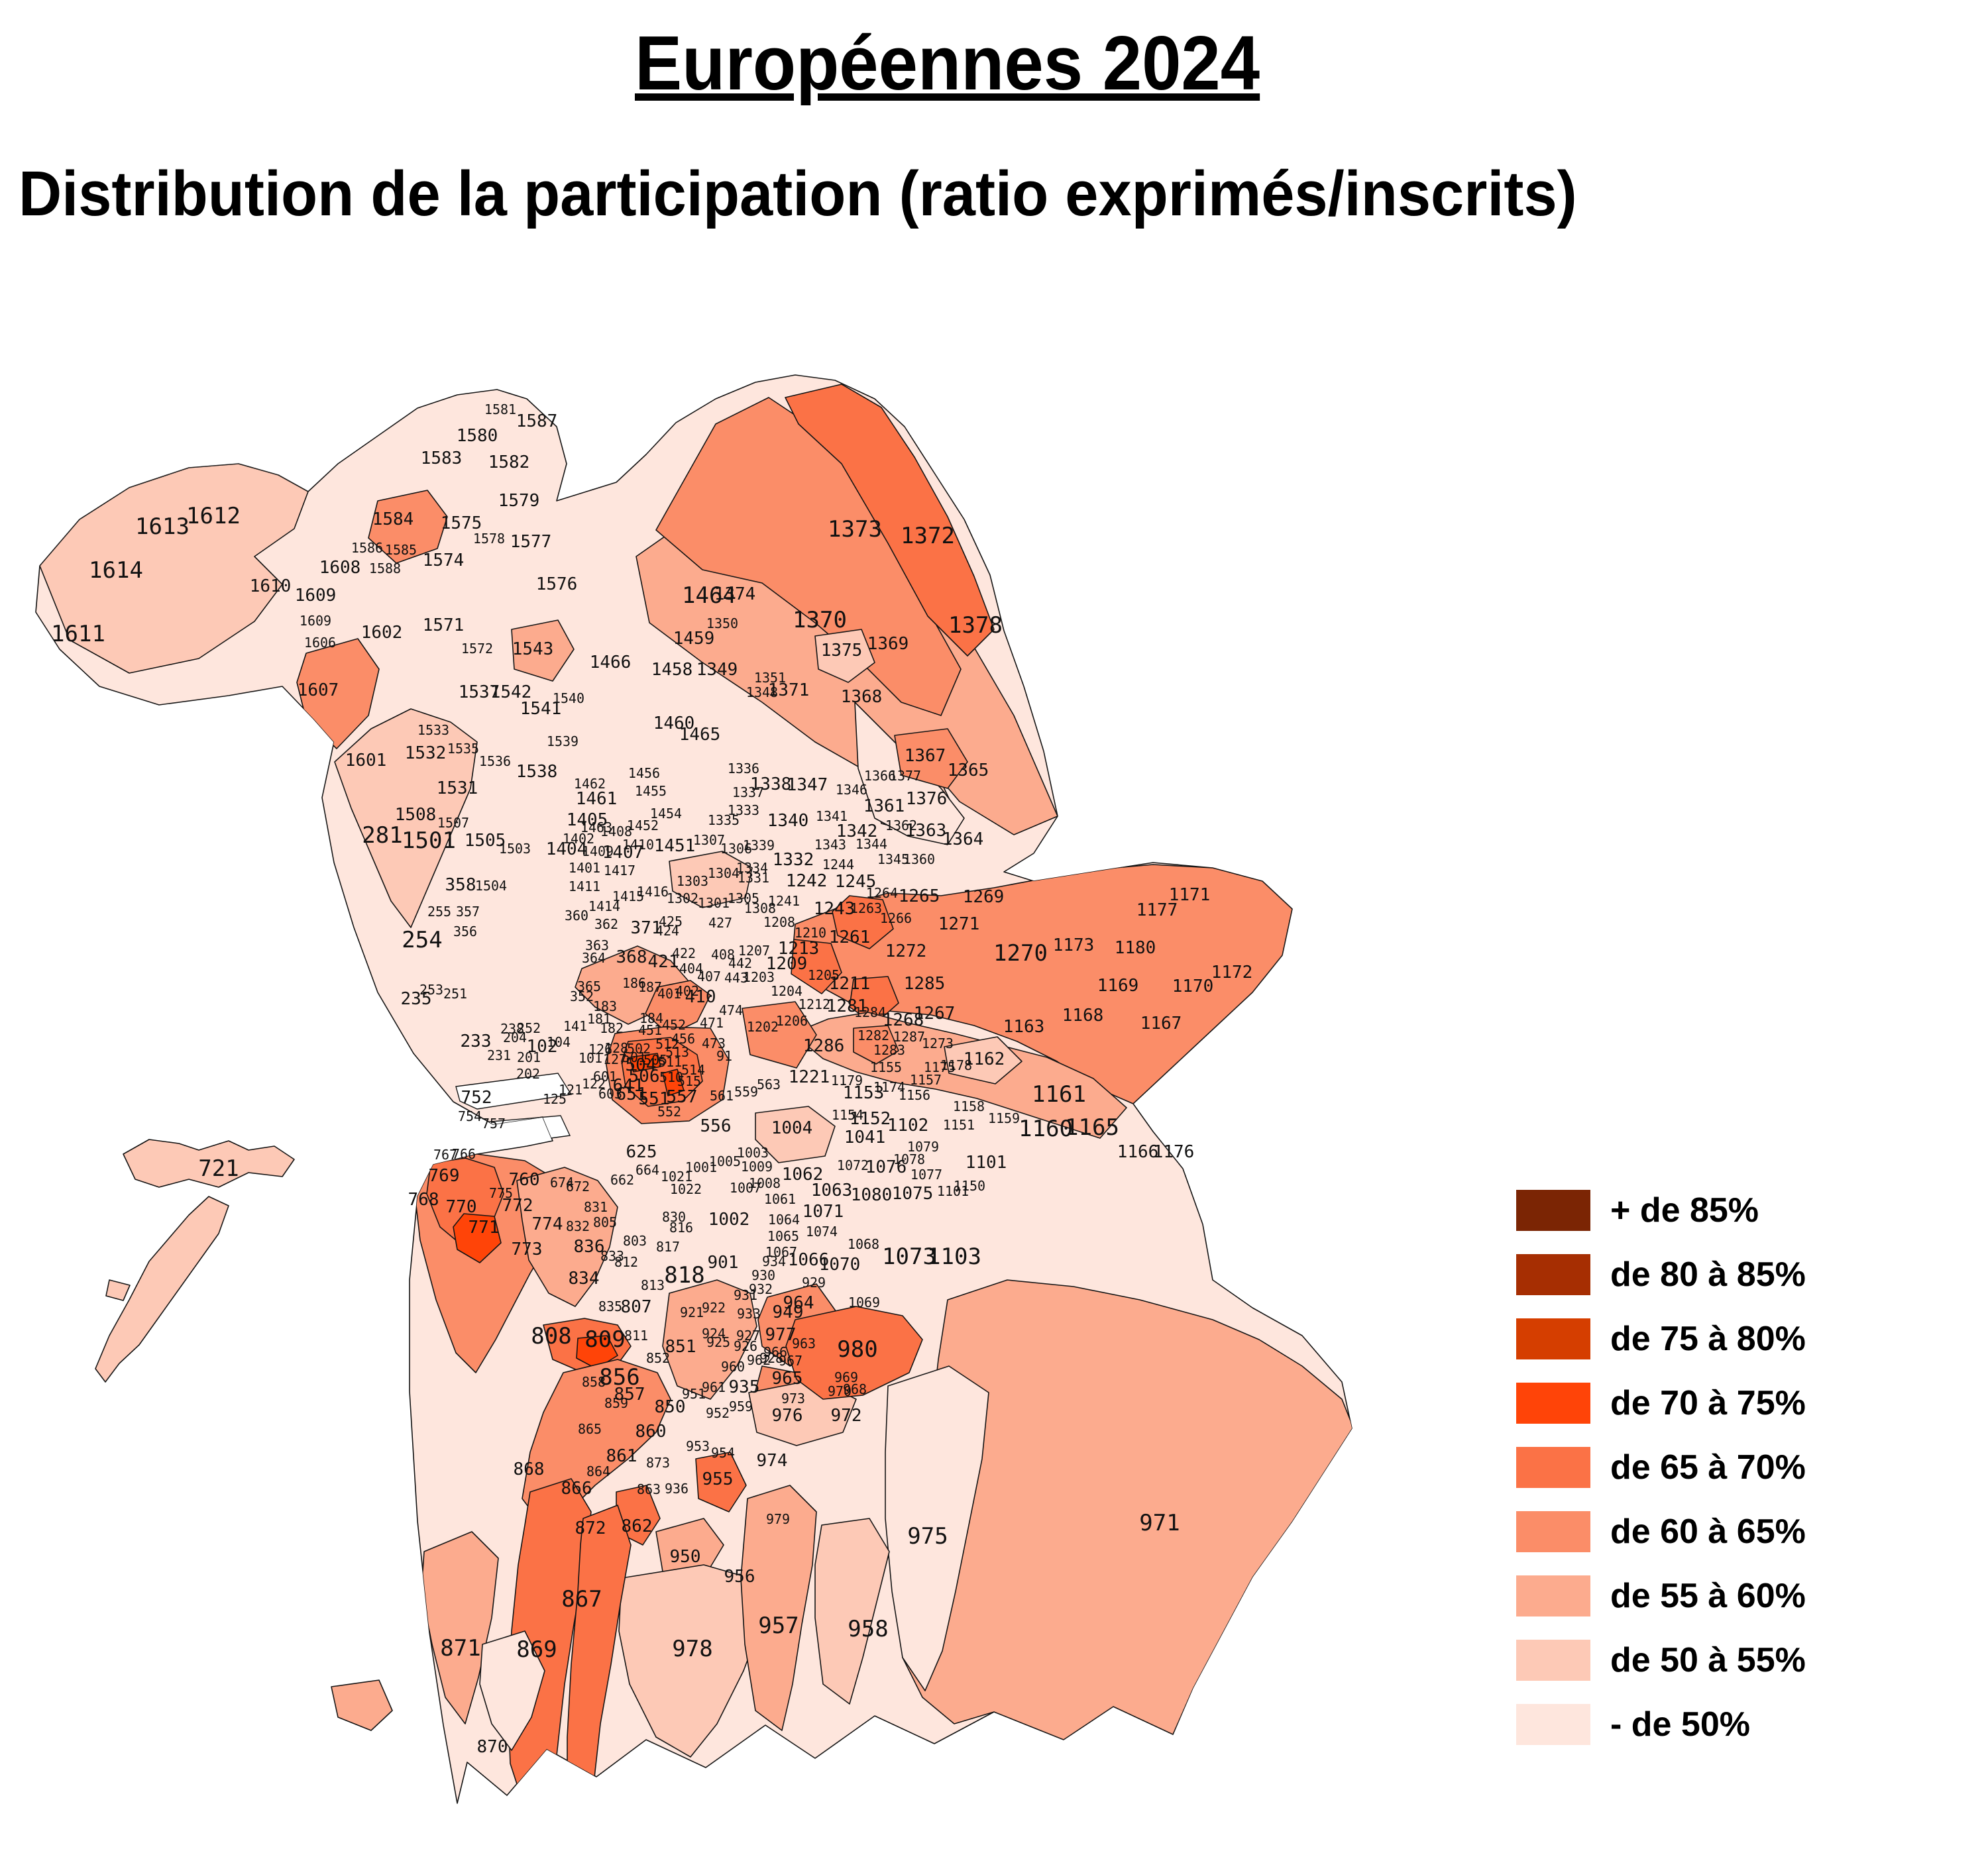 Image resolution: width=1988 pixels, height=1855 pixels. What do you see at coordinates (616, 1048) in the screenshot?
I see `district-label: 128` at bounding box center [616, 1048].